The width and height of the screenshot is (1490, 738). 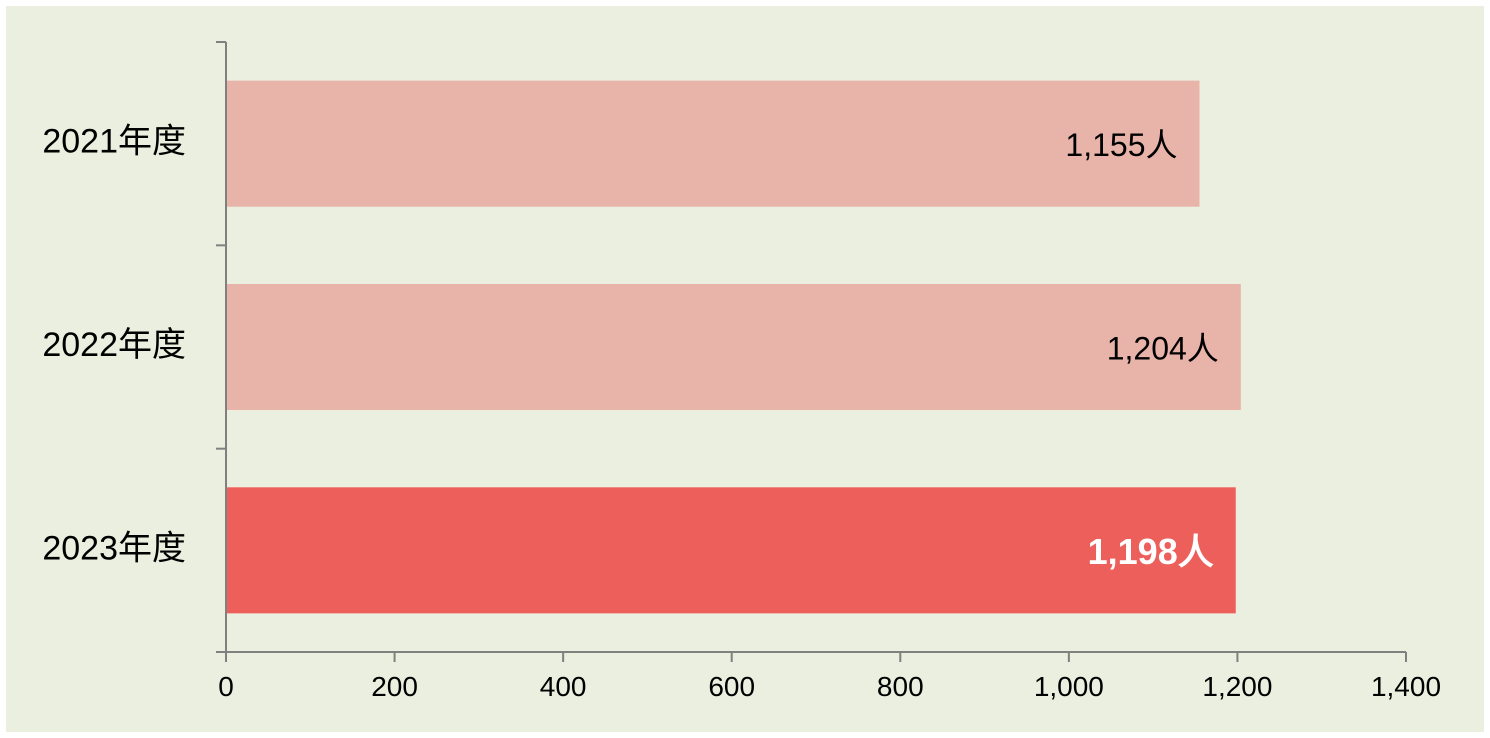 What do you see at coordinates (1237, 686) in the screenshot?
I see `x-tick-label: 1,200` at bounding box center [1237, 686].